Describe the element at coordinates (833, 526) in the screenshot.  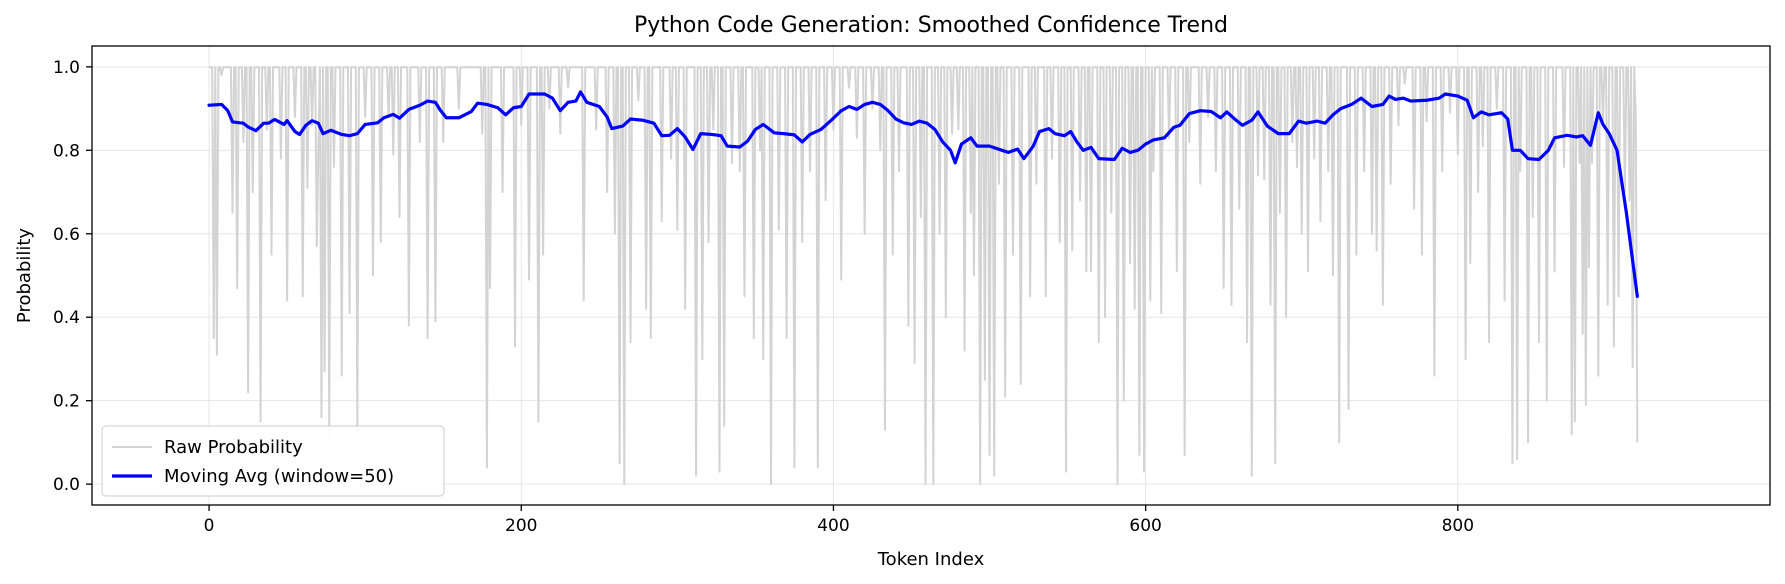
I see `x-tick-label: 400` at that location.